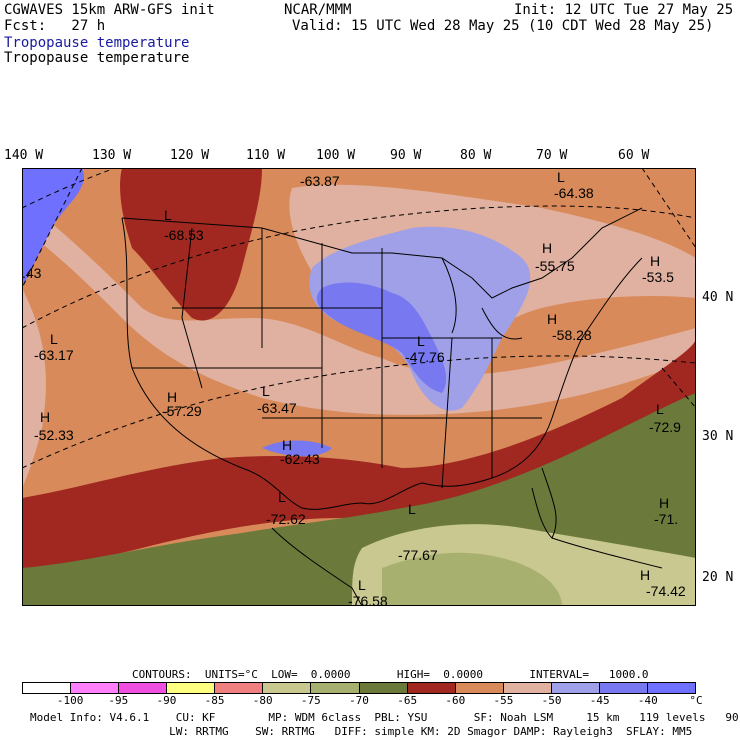 The width and height of the screenshot is (740, 740). Describe the element at coordinates (54, 355) in the screenshot. I see `map-label: -63.17` at that location.